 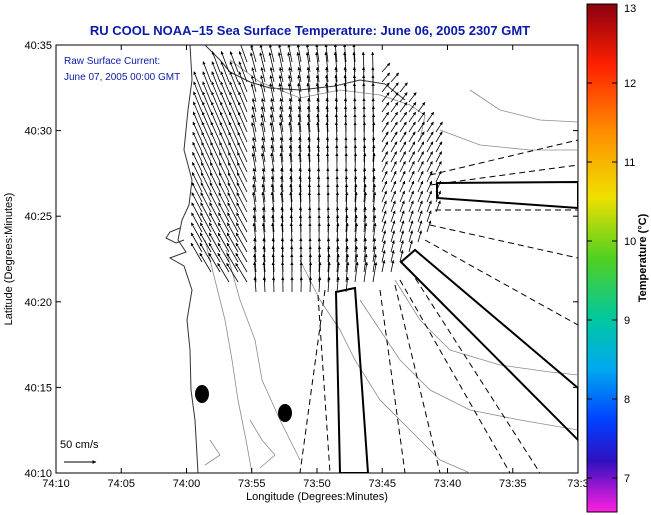 I want to click on x-tick-label: 74:10, so click(x=56, y=484).